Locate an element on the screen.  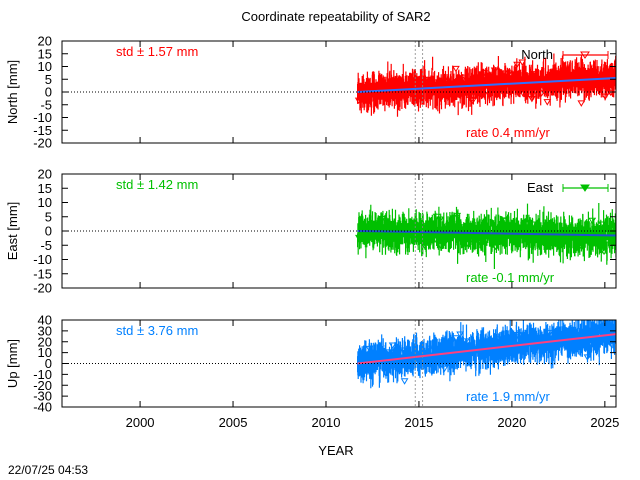
rate-annotation: rate 0.4 mm/yr is located at coordinates (508, 132).